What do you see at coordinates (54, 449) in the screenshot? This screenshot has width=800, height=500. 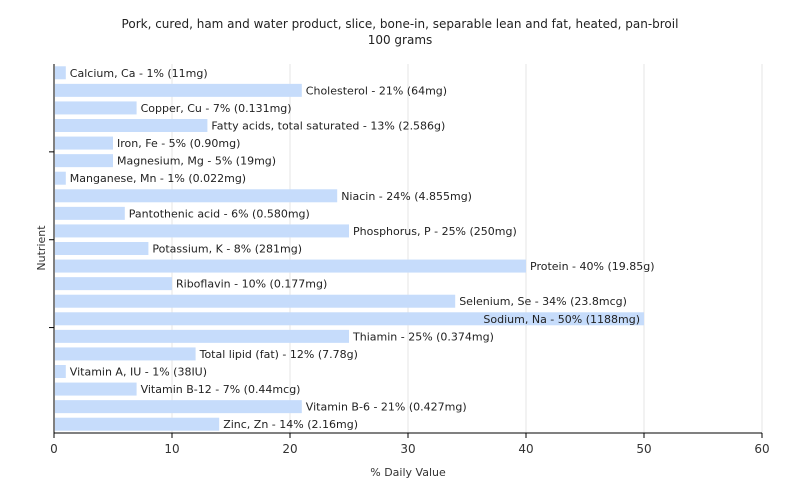 I see `x-tick-label-0: 0` at bounding box center [54, 449].